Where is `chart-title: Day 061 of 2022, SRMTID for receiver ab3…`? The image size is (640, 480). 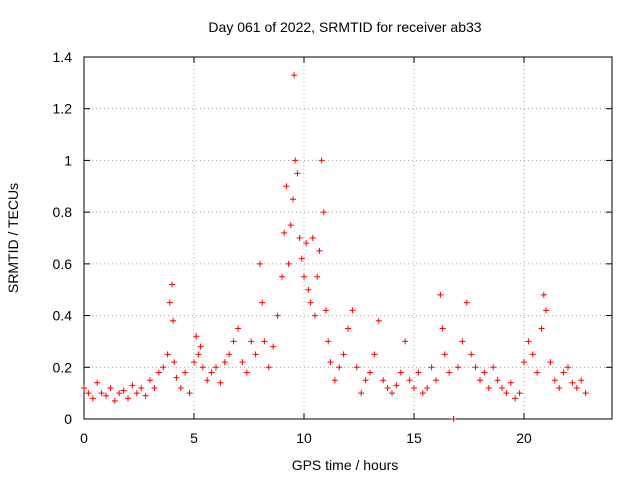
chart-title: Day 061 of 2022, SRMTID for receiver ab3… is located at coordinates (344, 27).